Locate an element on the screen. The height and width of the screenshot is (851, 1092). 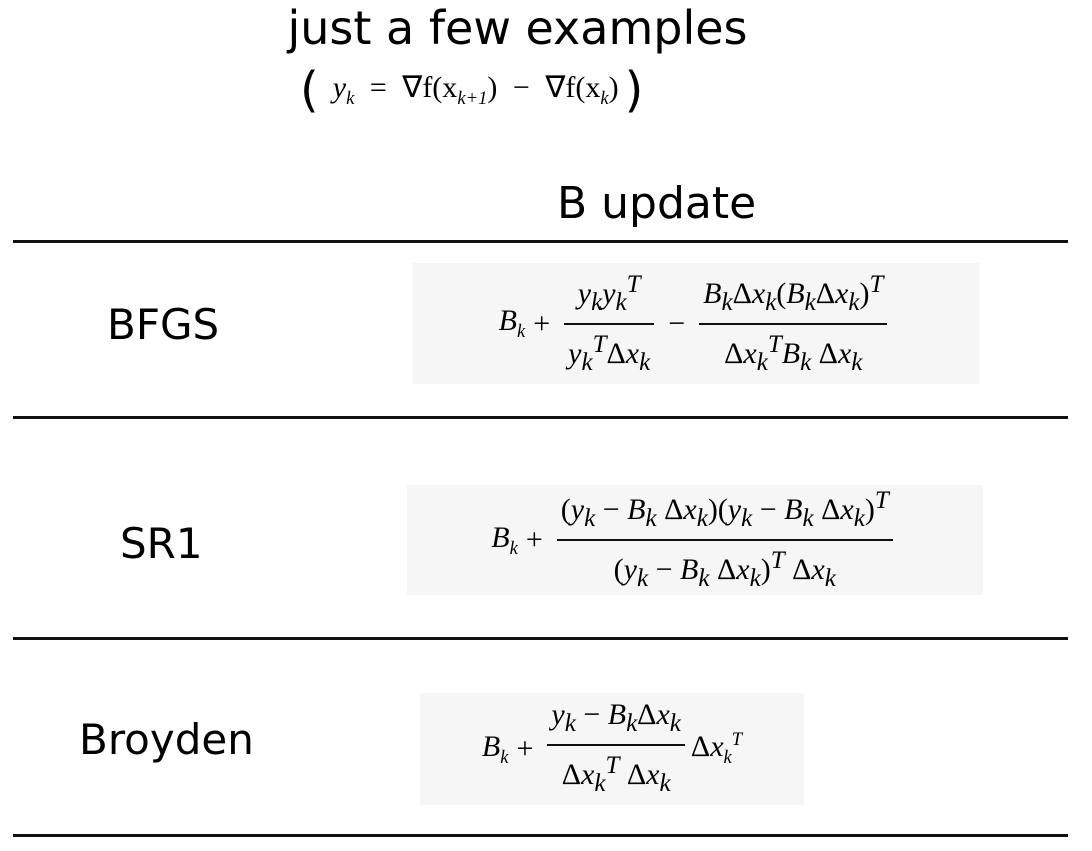
equals-sign: = is located at coordinates (378, 87).